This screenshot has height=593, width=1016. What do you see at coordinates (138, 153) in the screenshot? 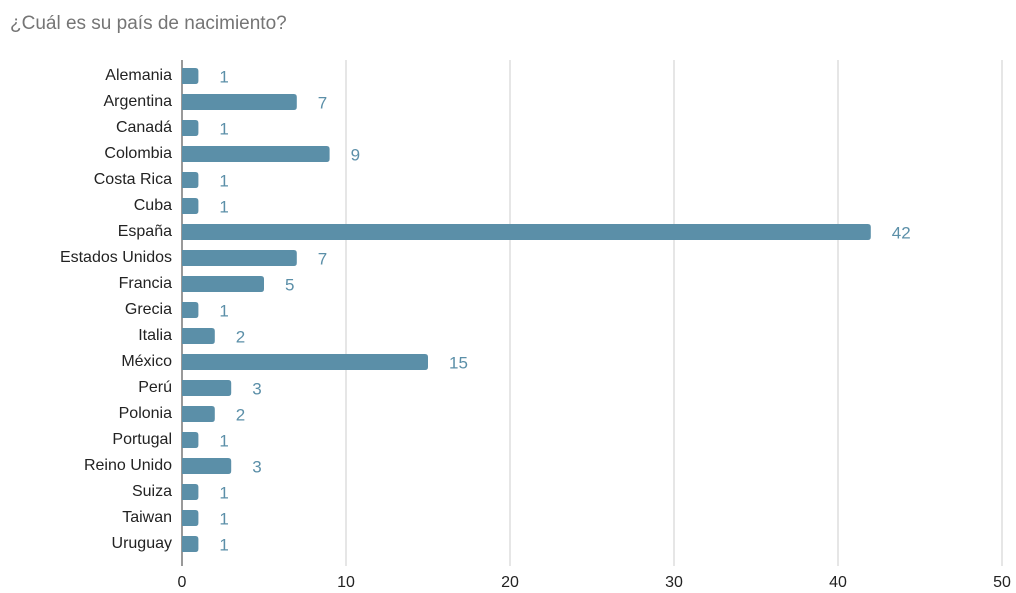
I see `y-tick-label: Colombia` at bounding box center [138, 153].